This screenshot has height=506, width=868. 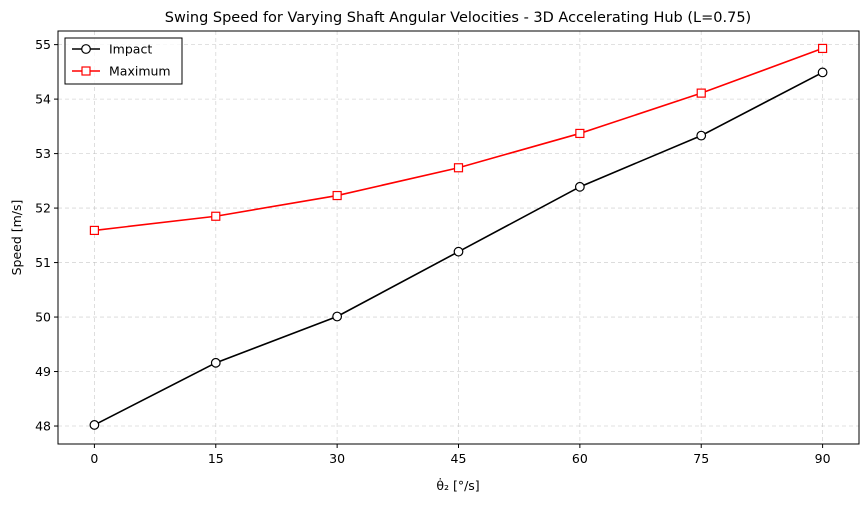 What do you see at coordinates (16, 238) in the screenshot?
I see `y-axis-label: Speed [m/s]` at bounding box center [16, 238].